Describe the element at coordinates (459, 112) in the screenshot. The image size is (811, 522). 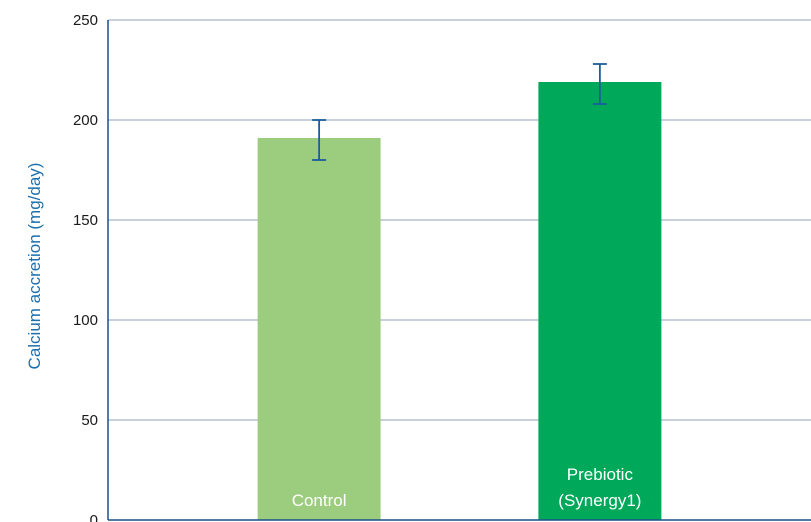
I see `error-bars` at that location.